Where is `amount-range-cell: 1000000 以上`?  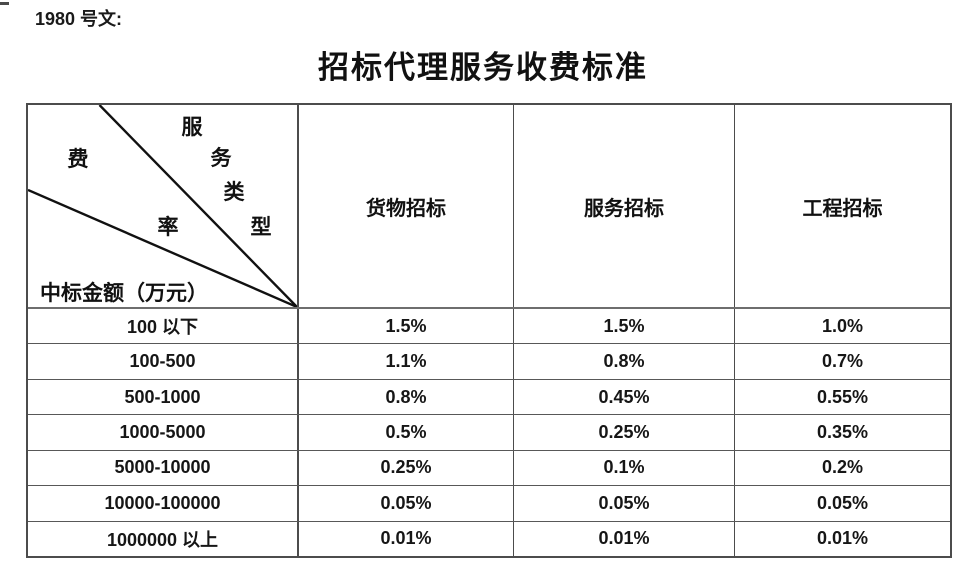
amount-range-cell: 1000000 以上 is located at coordinates (163, 538).